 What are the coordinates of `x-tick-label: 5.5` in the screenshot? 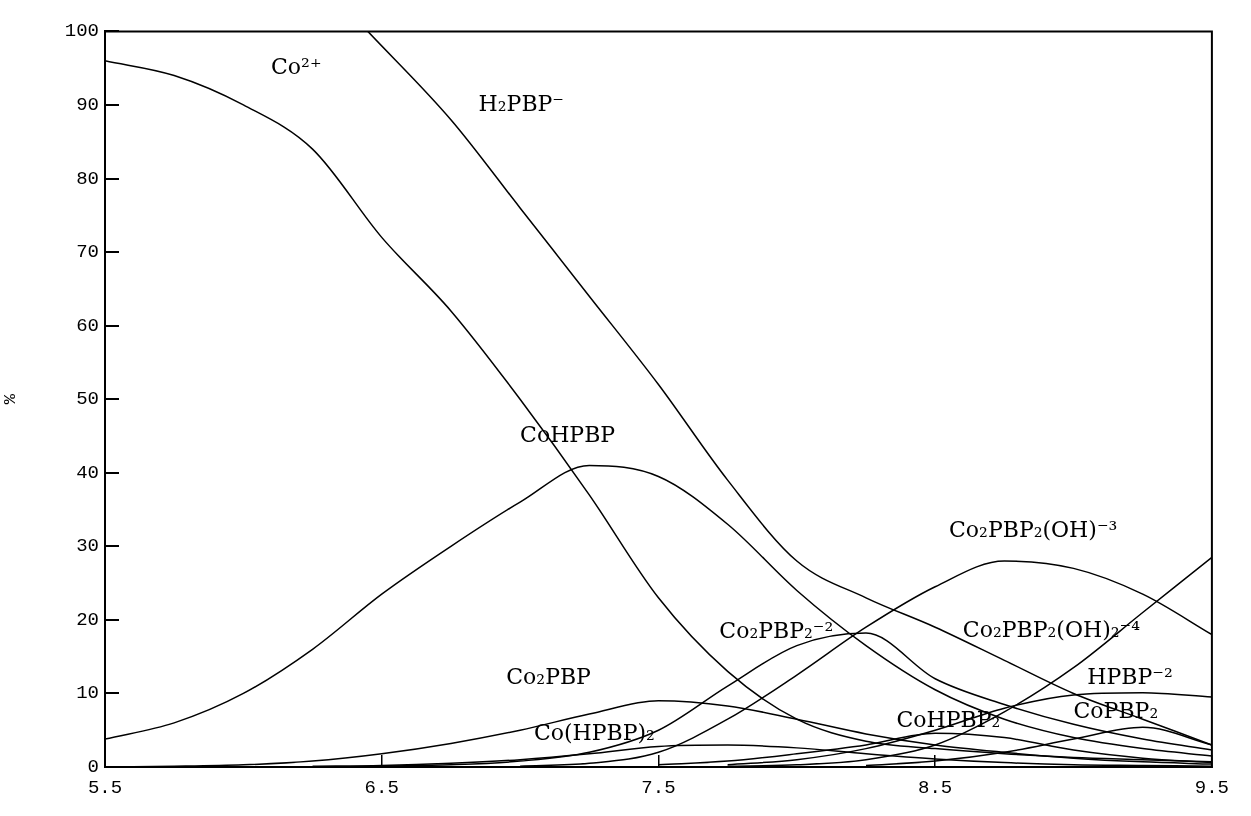 It's located at (105, 788).